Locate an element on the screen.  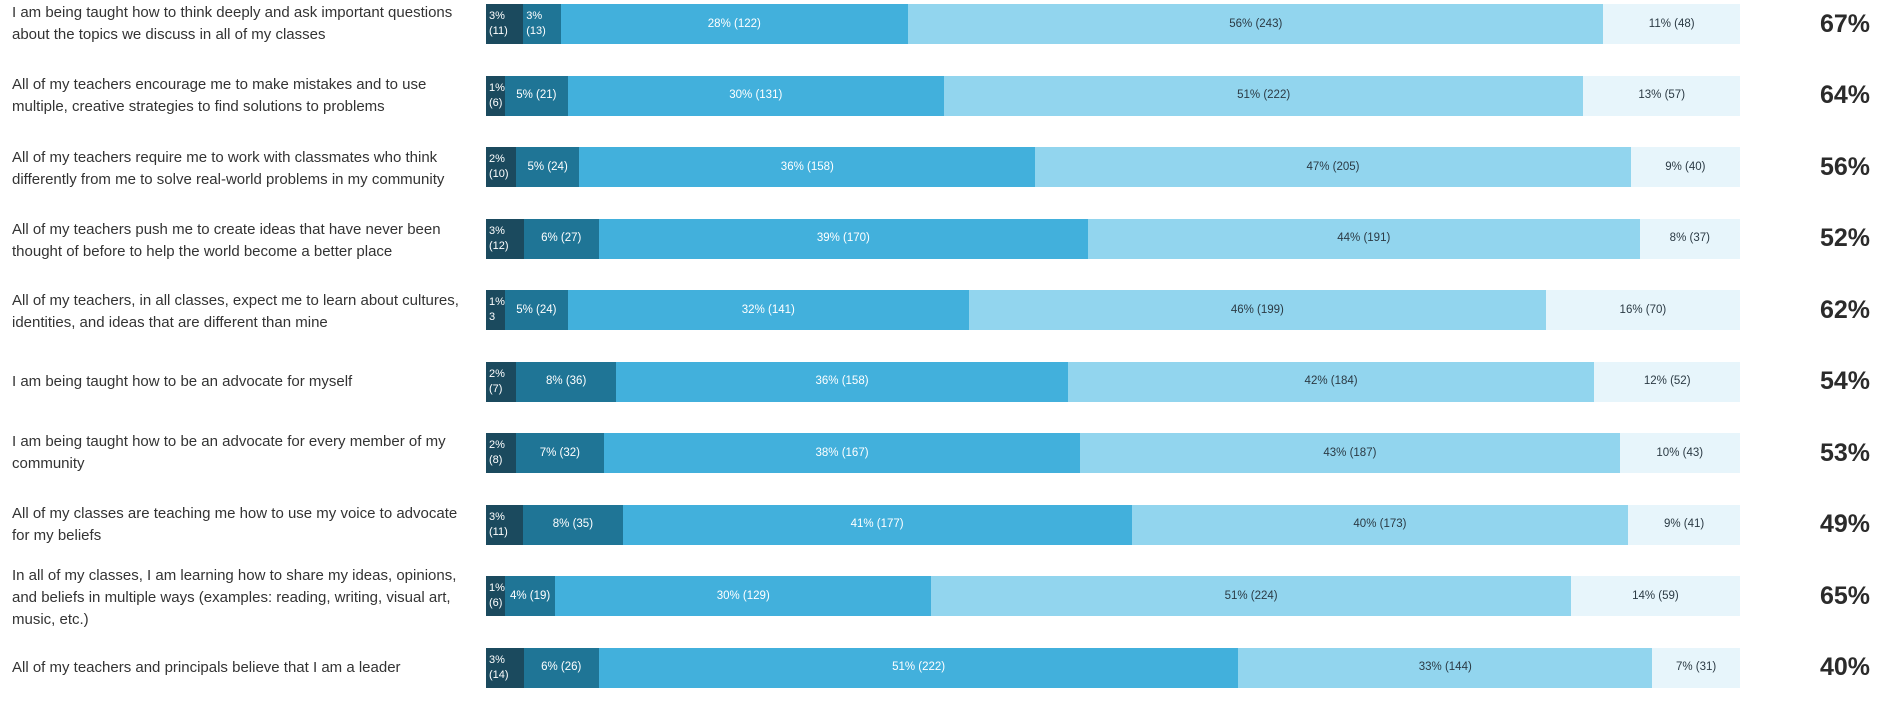
bar-segment: 28% (122) is located at coordinates (734, 24).